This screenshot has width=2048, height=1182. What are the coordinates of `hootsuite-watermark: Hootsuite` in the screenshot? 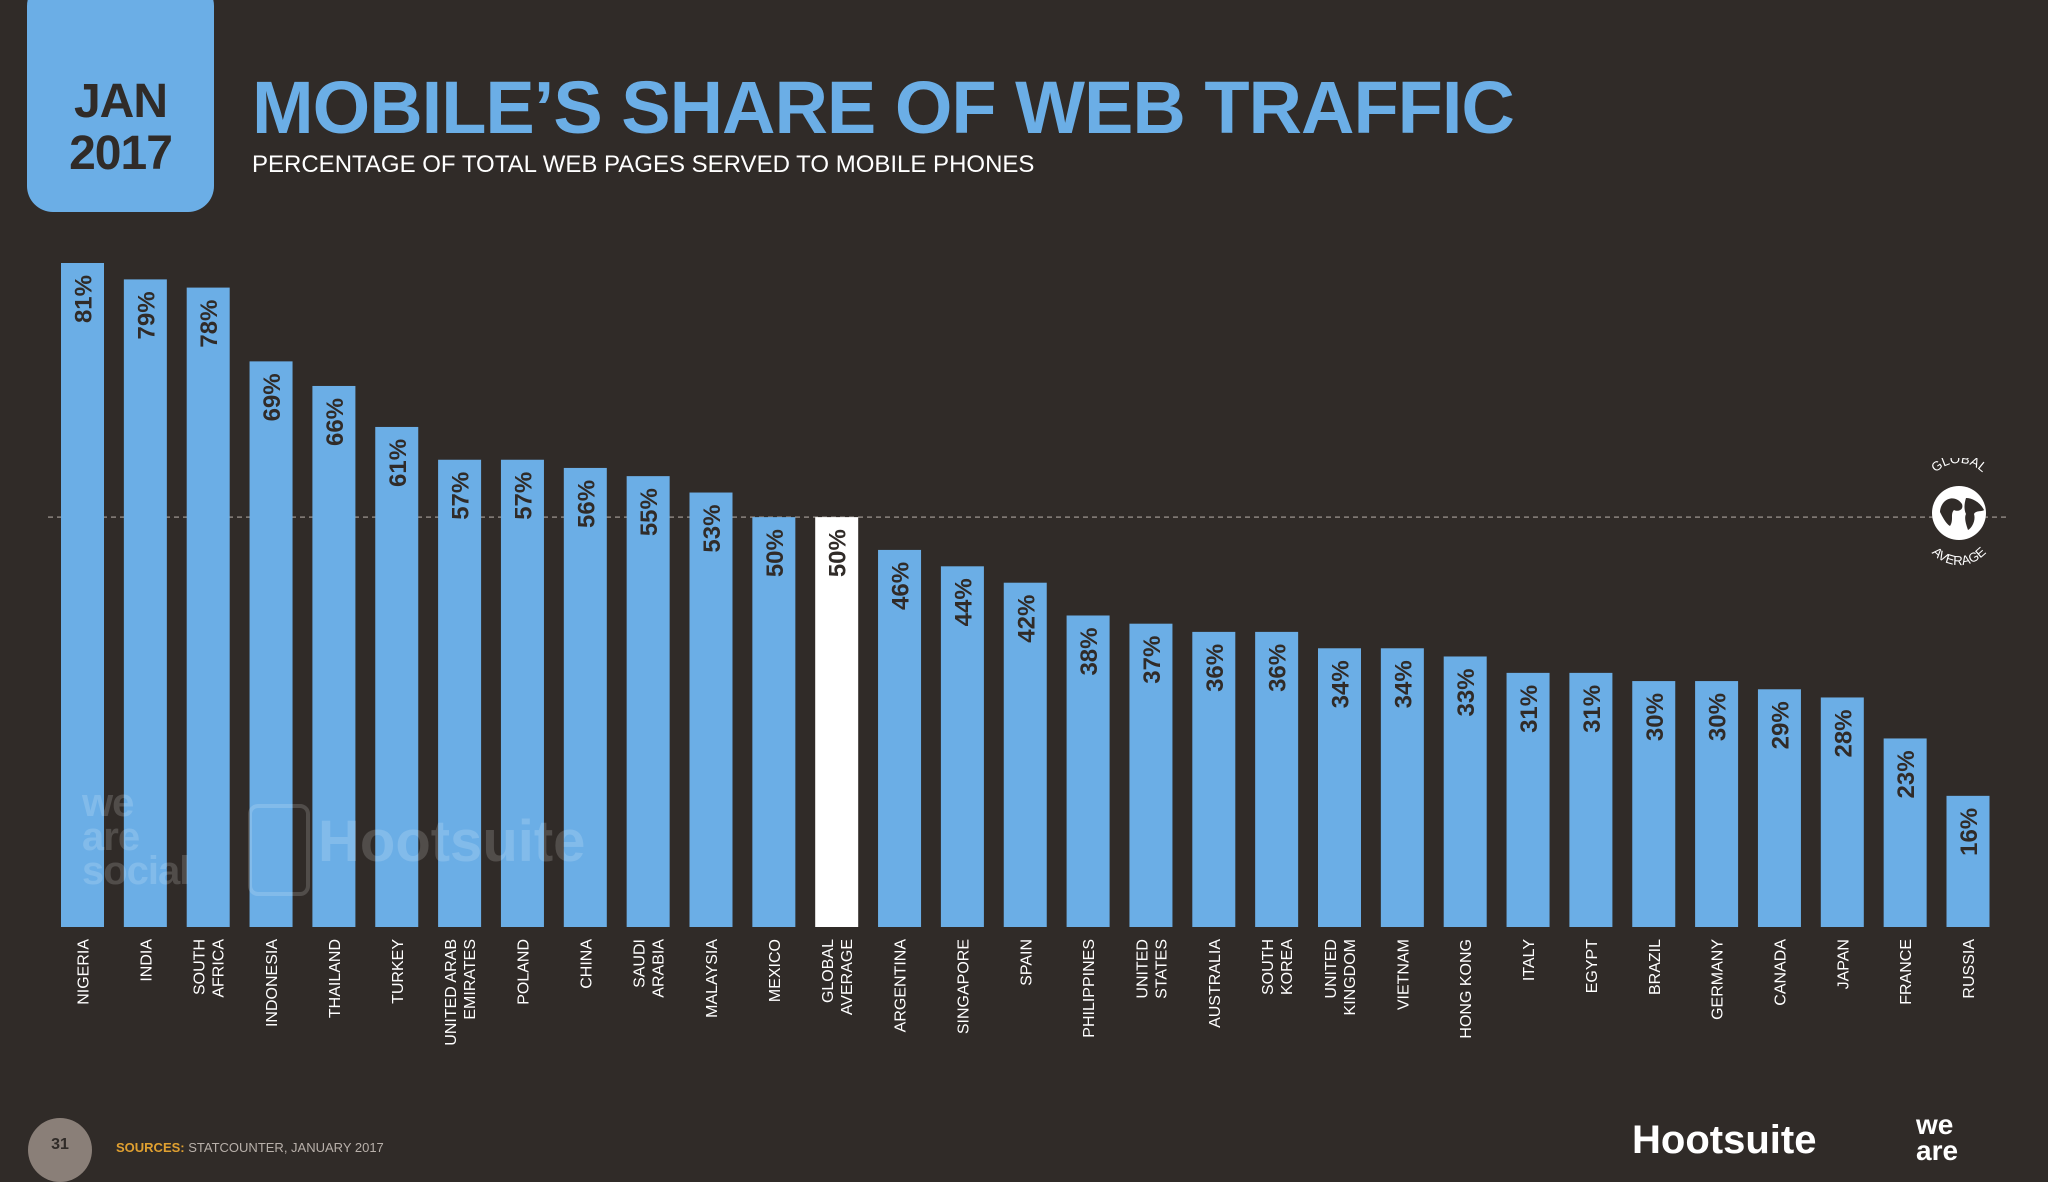 It's located at (452, 841).